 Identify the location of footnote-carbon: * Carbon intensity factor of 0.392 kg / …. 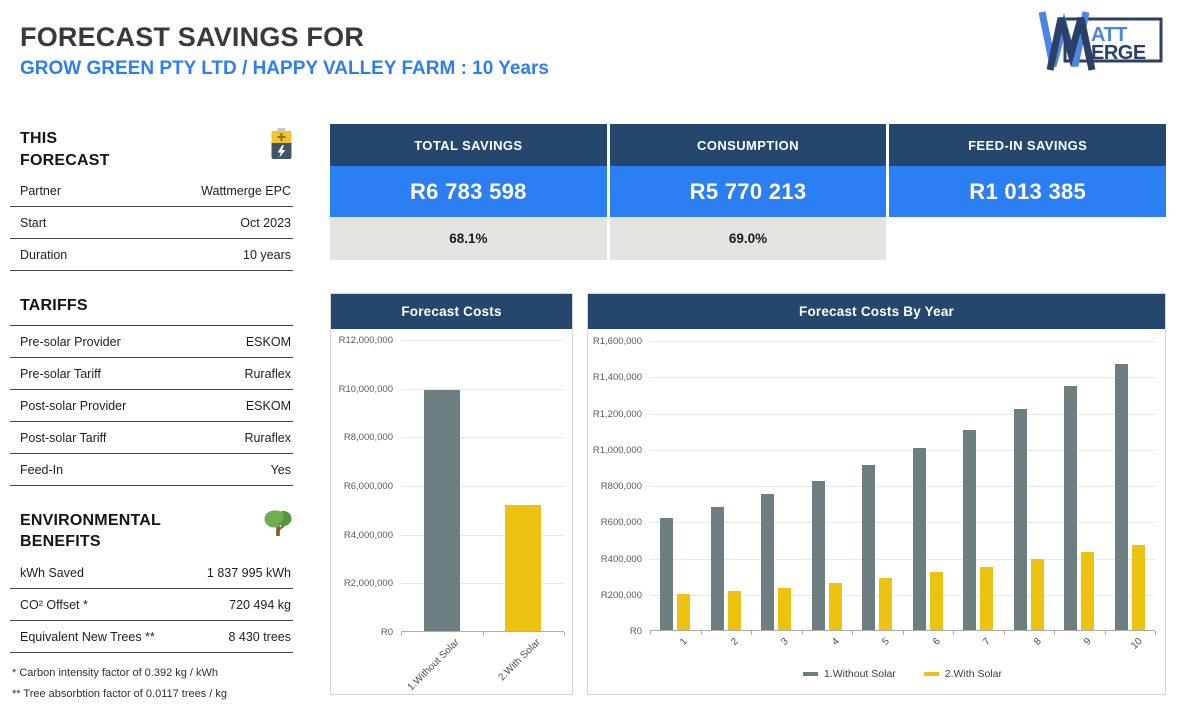
(115, 672).